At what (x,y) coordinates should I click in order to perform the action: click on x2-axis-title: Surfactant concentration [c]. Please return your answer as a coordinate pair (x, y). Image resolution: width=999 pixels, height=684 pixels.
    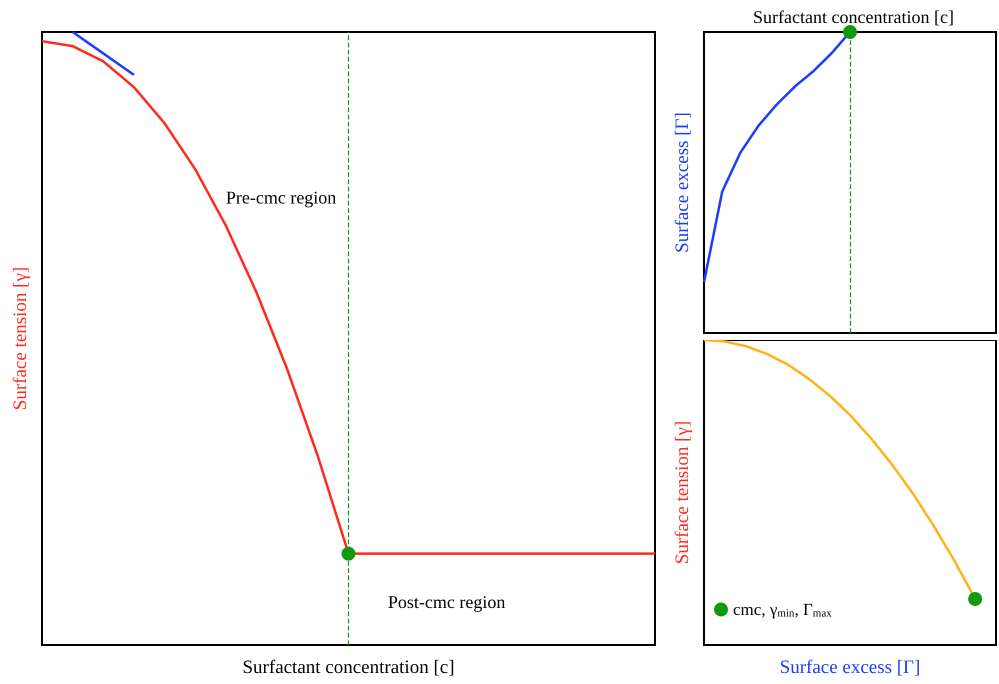
    Looking at the image, I should click on (853, 17).